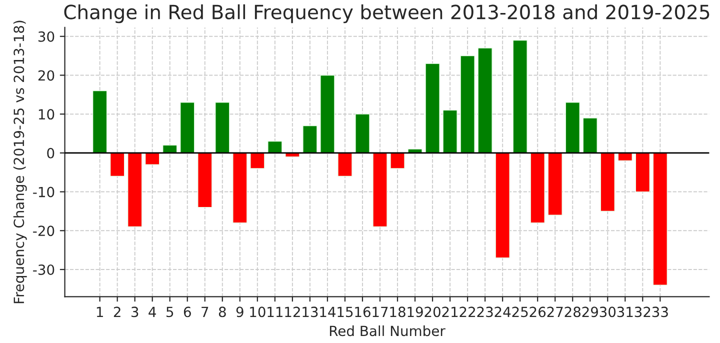 The height and width of the screenshot is (343, 720). What do you see at coordinates (387, 14) in the screenshot?
I see `chart-title: Change in Red Ball Frequency between 2013-2018 and 2019-2025` at bounding box center [387, 14].